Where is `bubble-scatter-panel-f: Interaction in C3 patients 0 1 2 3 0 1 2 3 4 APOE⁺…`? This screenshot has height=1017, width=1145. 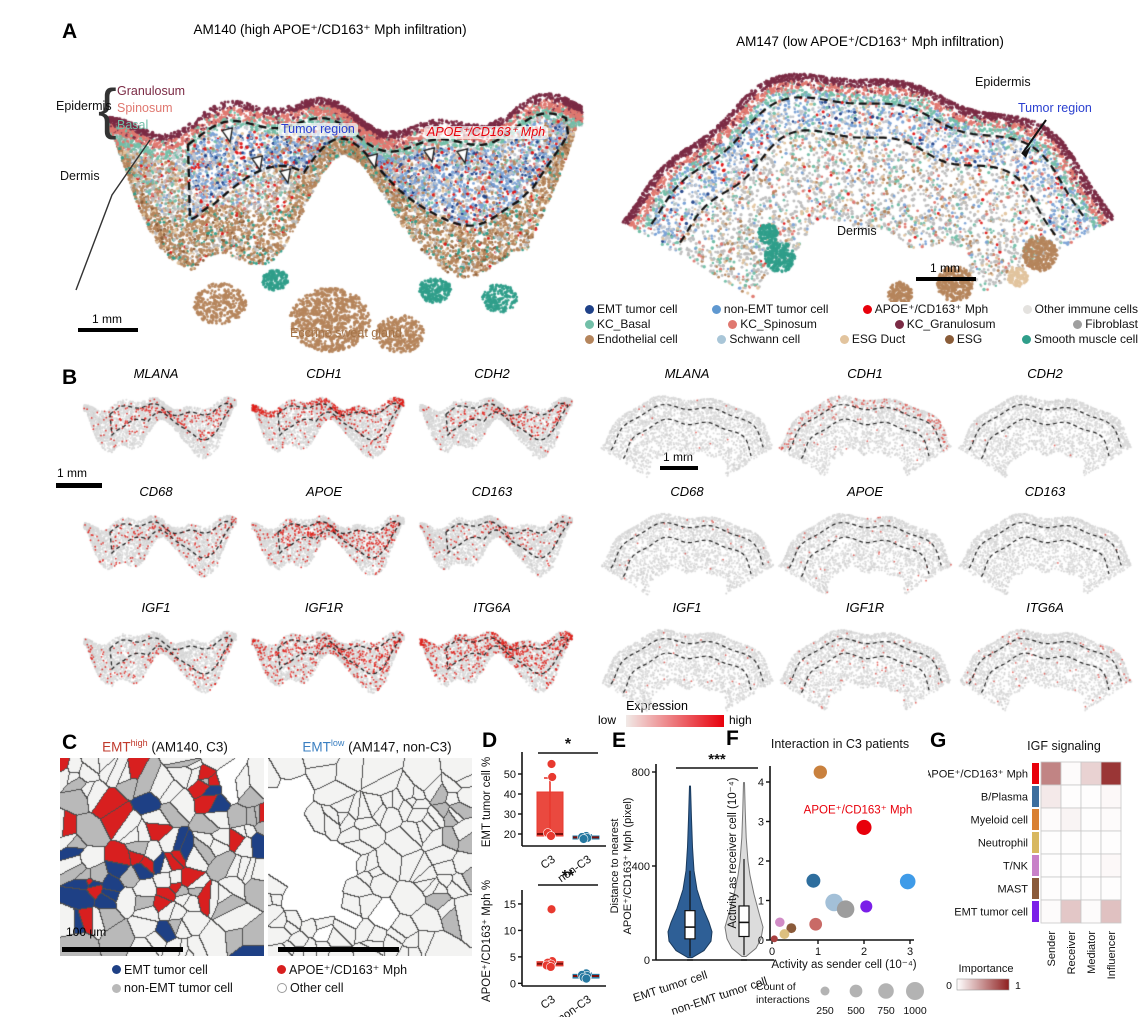 bubble-scatter-panel-f: Interaction in C3 patients 0 1 2 3 0 1 2 3 4 APOE⁺… is located at coordinates (827, 877).